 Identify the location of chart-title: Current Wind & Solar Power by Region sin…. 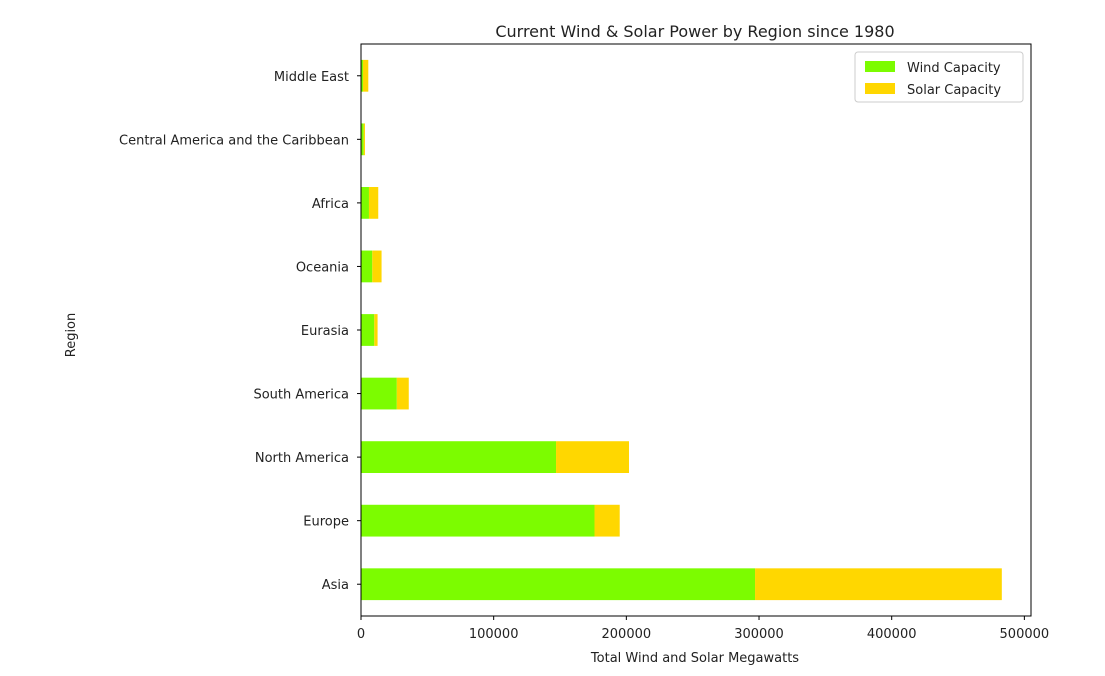
(694, 31).